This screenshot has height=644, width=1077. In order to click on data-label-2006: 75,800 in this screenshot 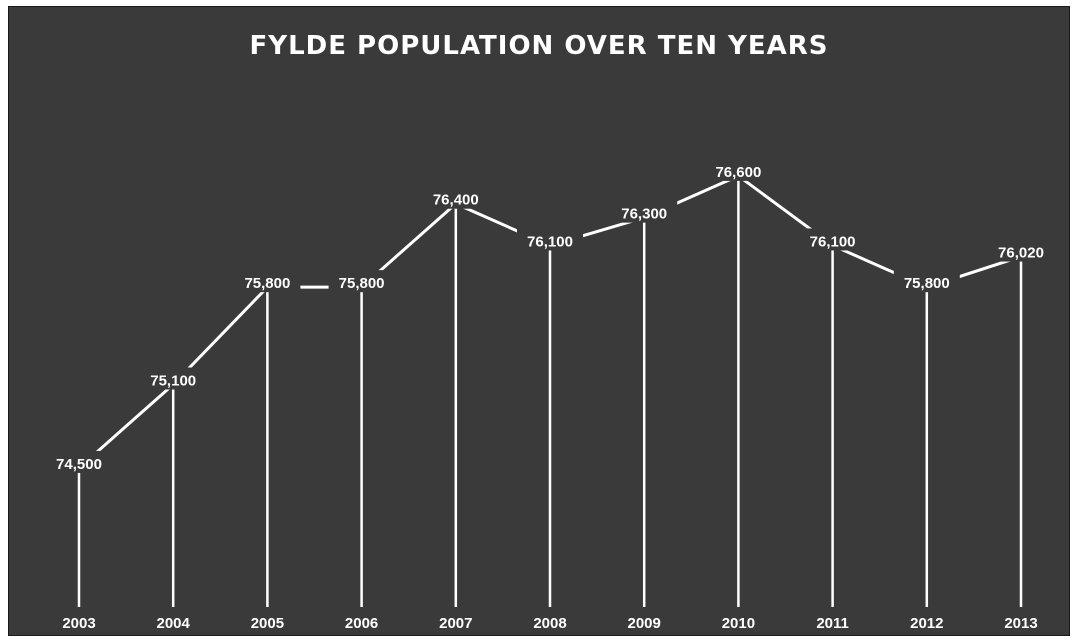, I will do `click(362, 283)`.